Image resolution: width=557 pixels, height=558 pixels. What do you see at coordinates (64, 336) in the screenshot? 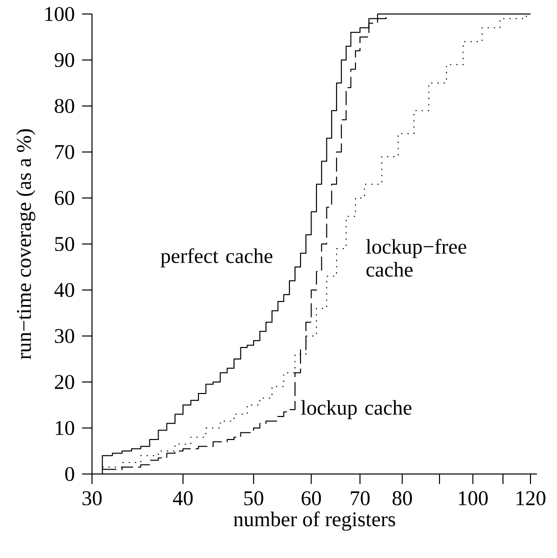
I see `y-tick-label: 30` at bounding box center [64, 336].